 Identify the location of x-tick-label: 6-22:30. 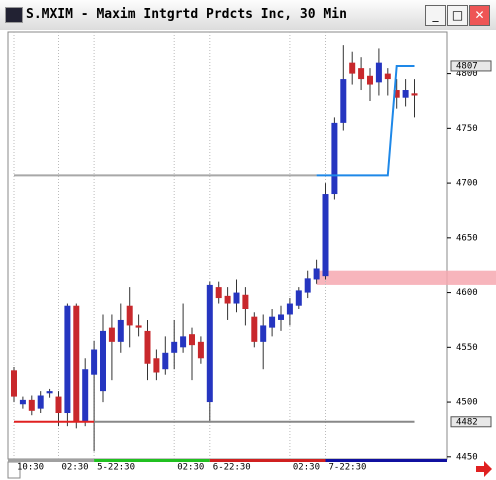
(232, 468).